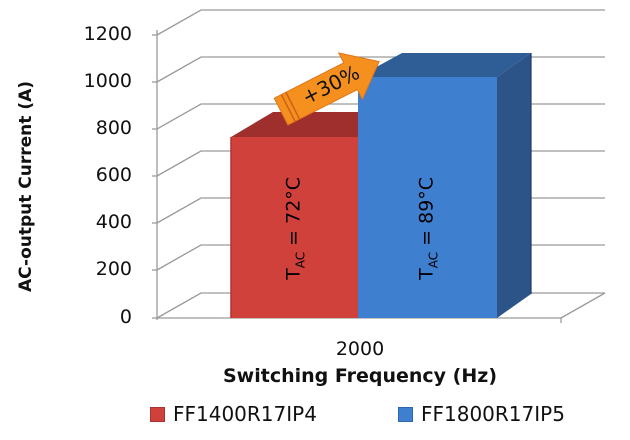 The width and height of the screenshot is (630, 440). I want to click on bar-blue-front-face, so click(427, 197).